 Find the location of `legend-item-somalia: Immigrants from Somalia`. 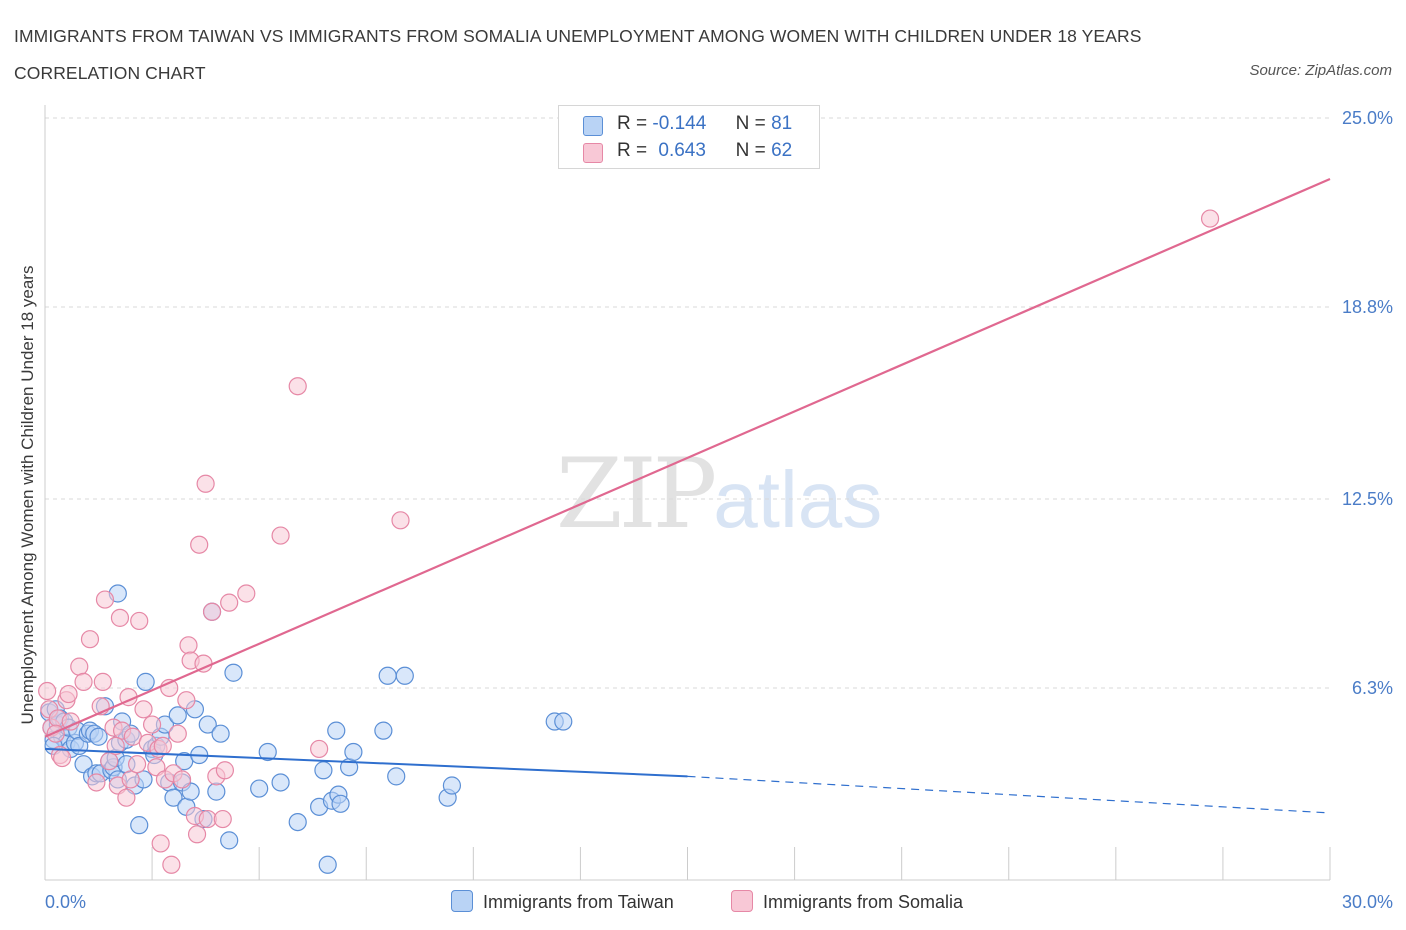

legend-item-somalia: Immigrants from Somalia is located at coordinates (847, 901).